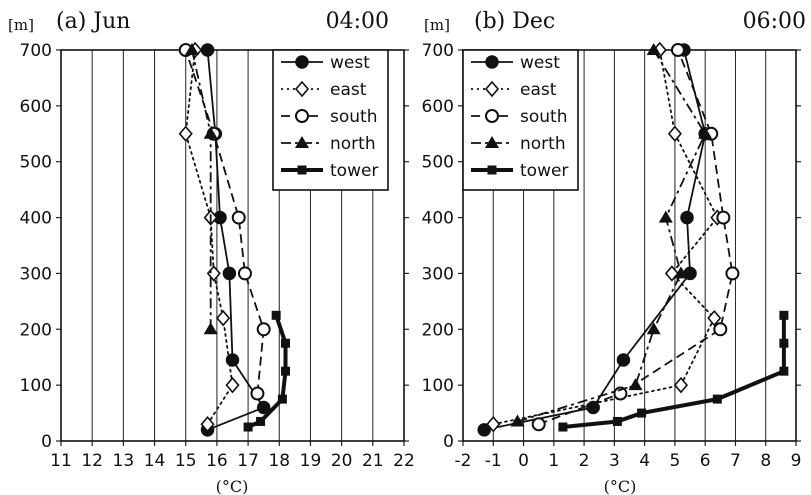 This screenshot has width=811, height=495. Describe the element at coordinates (584, 461) in the screenshot. I see `x-tick-label: 2` at that location.